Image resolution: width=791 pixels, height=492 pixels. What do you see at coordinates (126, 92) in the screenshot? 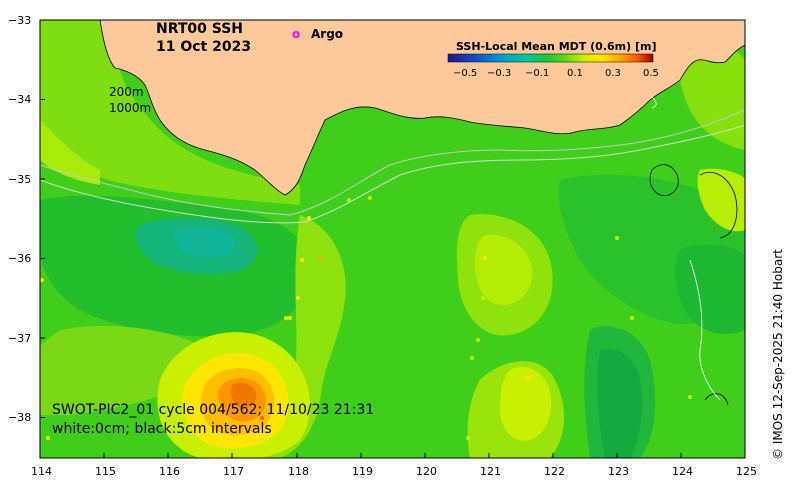
I see `isobath-label-200m: 200m` at bounding box center [126, 92].